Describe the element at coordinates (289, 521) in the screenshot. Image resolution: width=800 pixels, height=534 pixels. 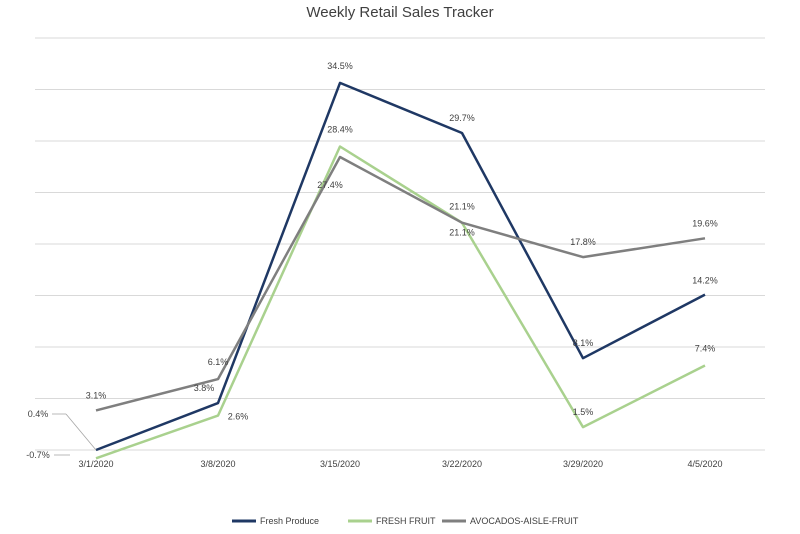
I see `legend-label: Fresh Produce` at that location.